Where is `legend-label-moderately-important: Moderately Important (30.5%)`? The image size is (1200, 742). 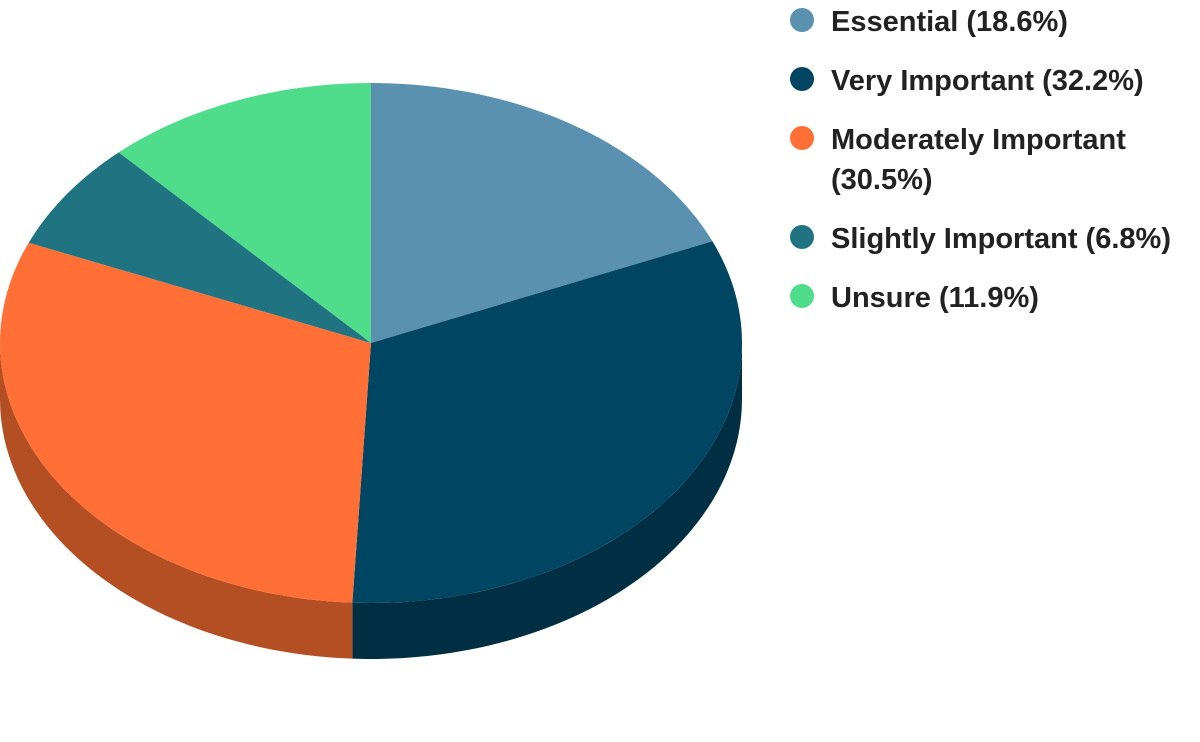 legend-label-moderately-important: Moderately Important (30.5%) is located at coordinates (978, 160).